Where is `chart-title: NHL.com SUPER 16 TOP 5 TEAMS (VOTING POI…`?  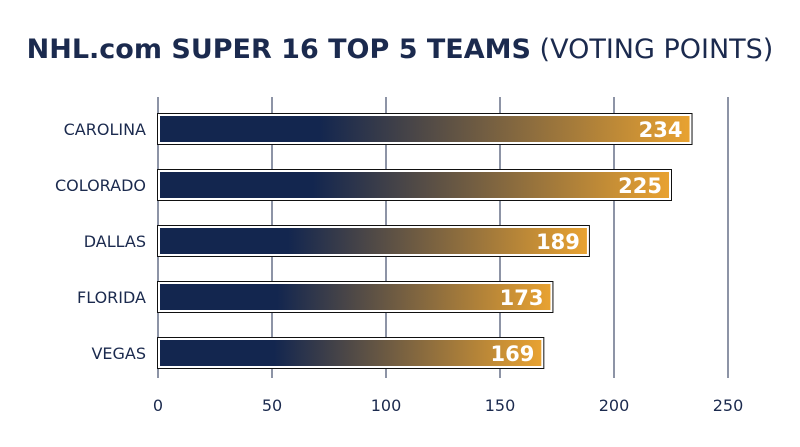
chart-title: NHL.com SUPER 16 TOP 5 TEAMS (VOTING POI… is located at coordinates (400, 49).